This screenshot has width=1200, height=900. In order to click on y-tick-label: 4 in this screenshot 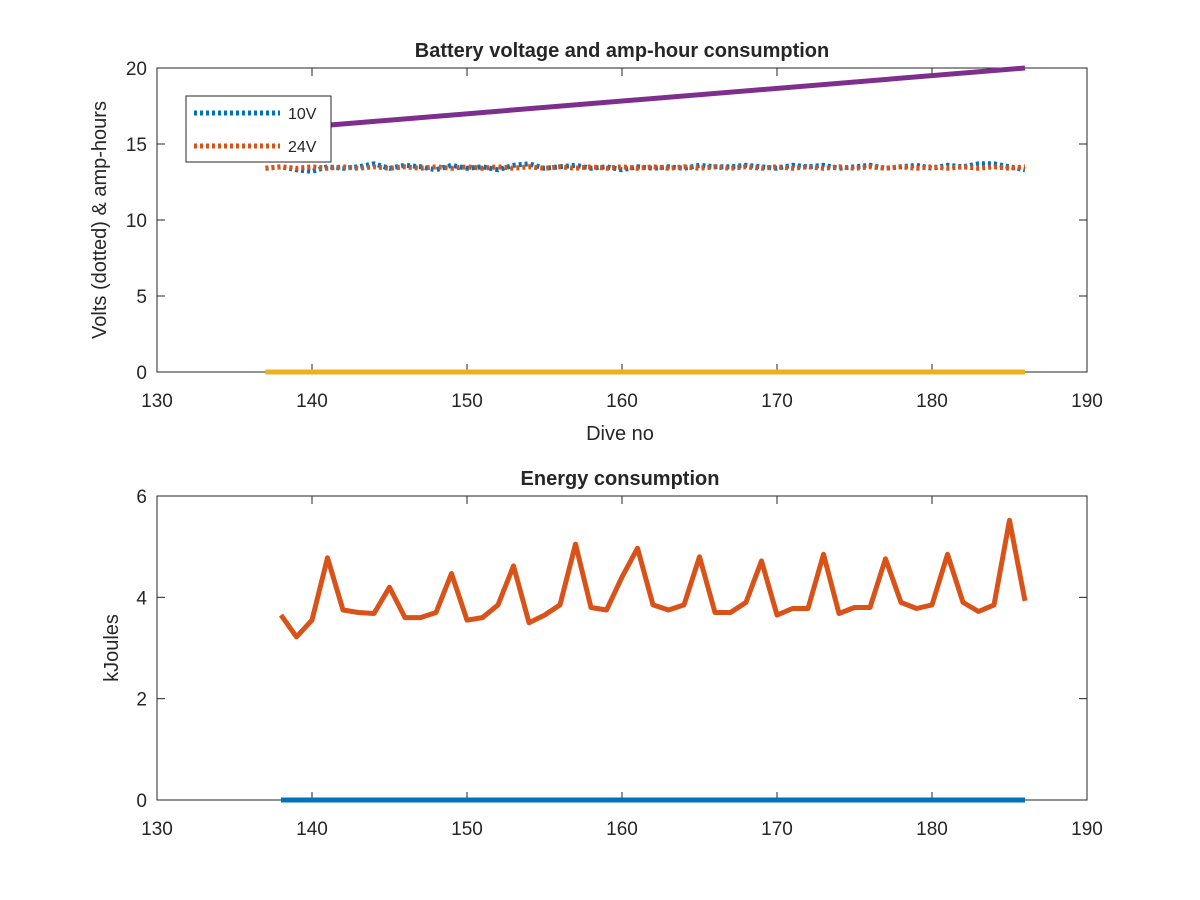, I will do `click(141, 598)`.